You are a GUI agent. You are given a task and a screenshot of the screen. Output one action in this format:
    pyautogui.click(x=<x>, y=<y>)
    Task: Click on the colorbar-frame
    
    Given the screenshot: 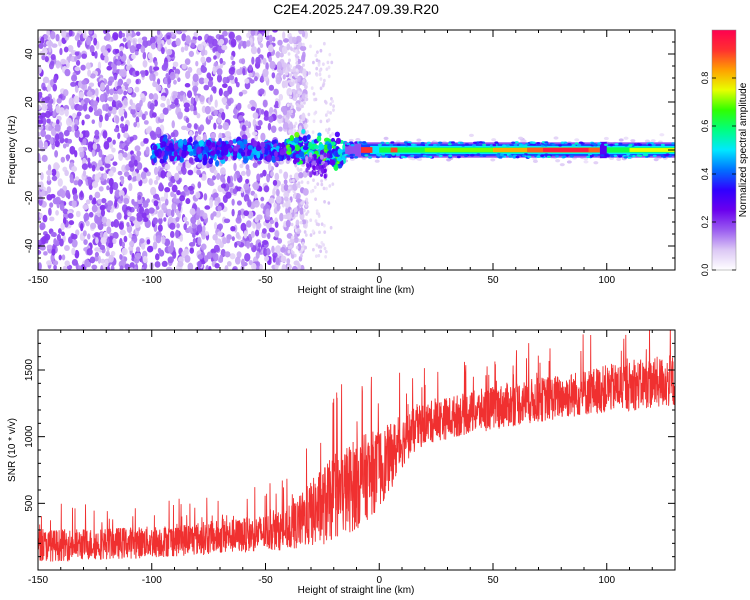 What is the action you would take?
    pyautogui.click(x=724, y=150)
    